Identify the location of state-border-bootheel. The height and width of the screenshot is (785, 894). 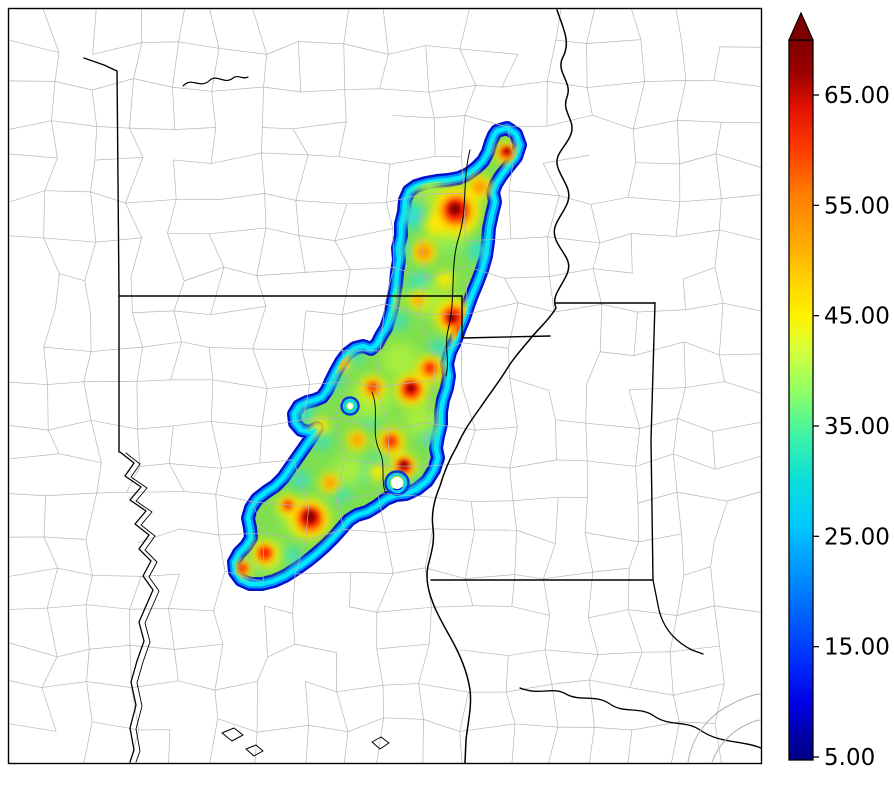
(506, 317).